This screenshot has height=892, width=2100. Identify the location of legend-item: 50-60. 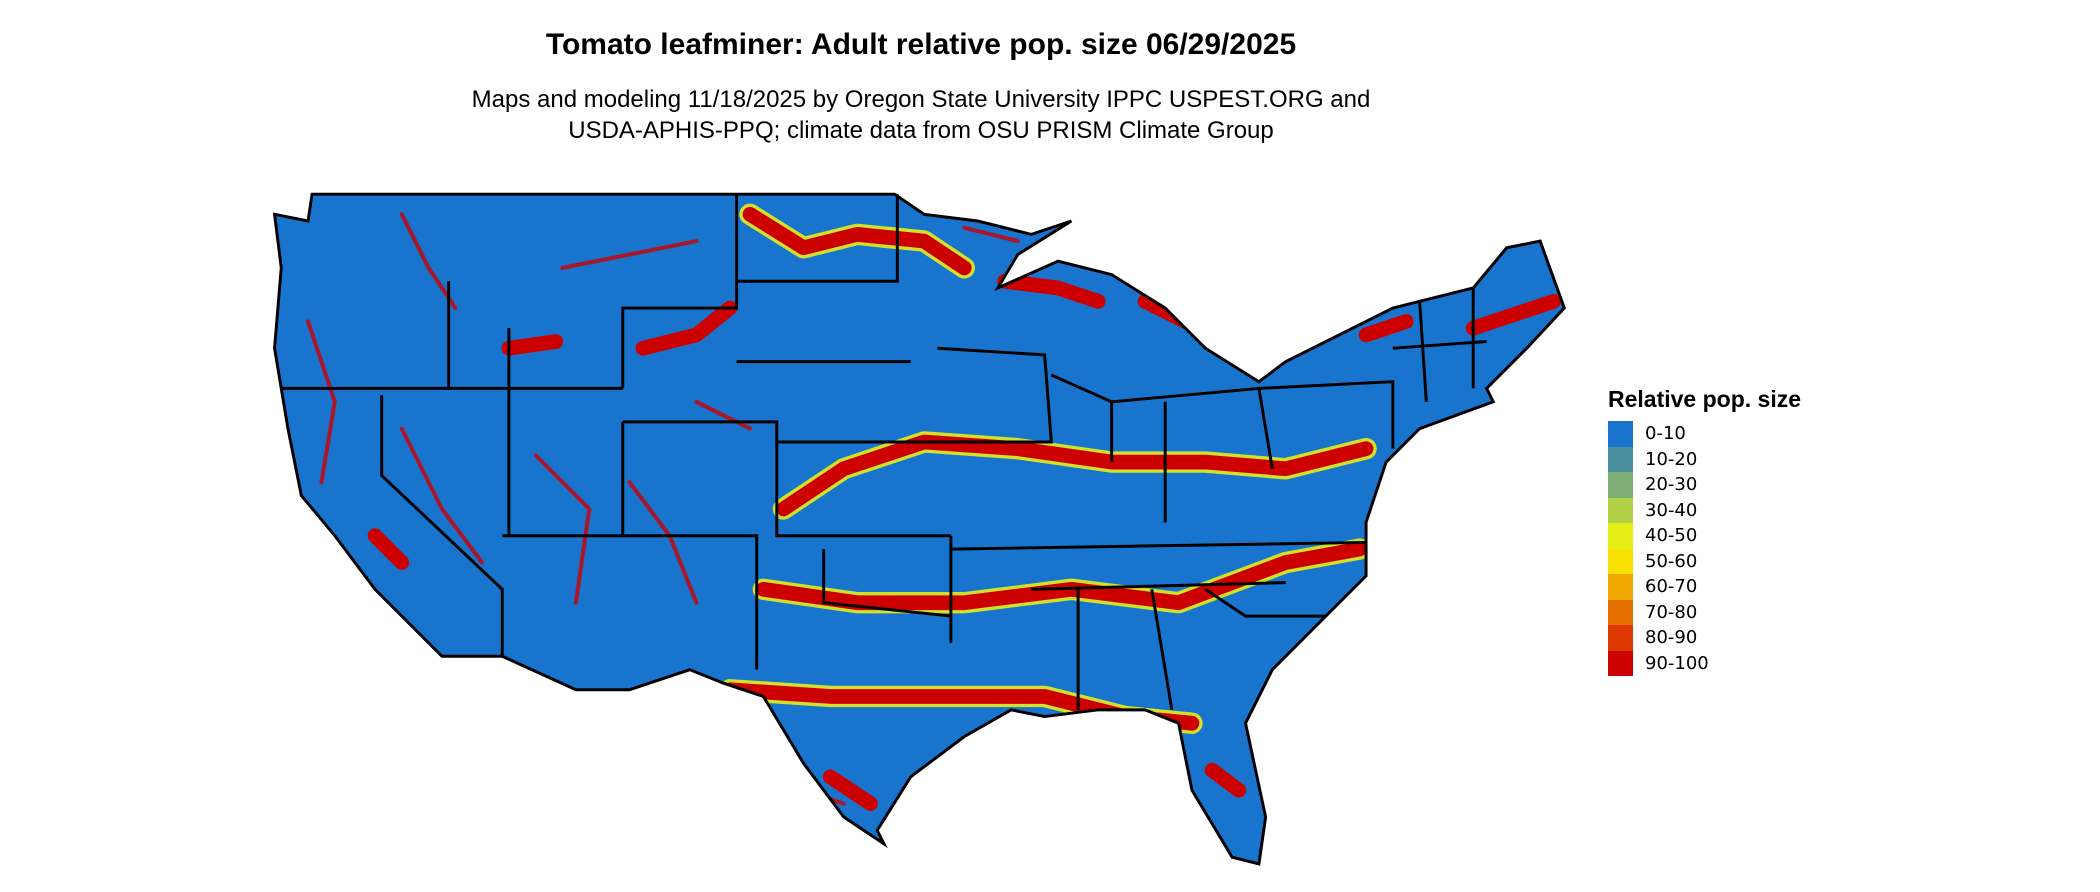
(1704, 561).